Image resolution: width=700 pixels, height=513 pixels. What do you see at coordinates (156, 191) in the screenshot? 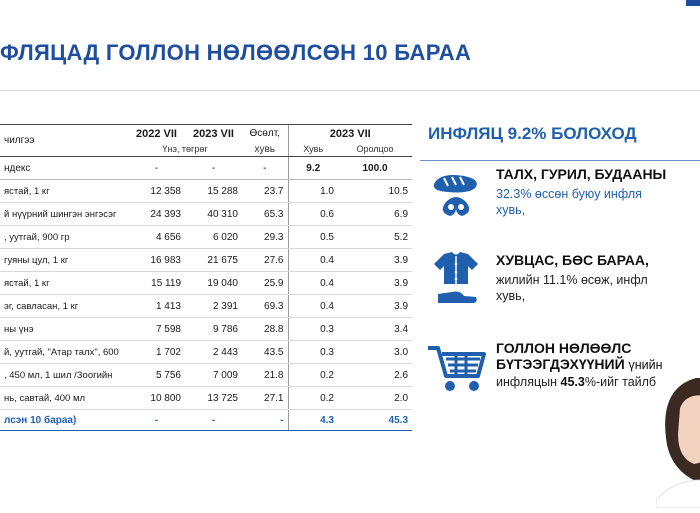
I see `item-price-2022: 12 358` at bounding box center [156, 191].